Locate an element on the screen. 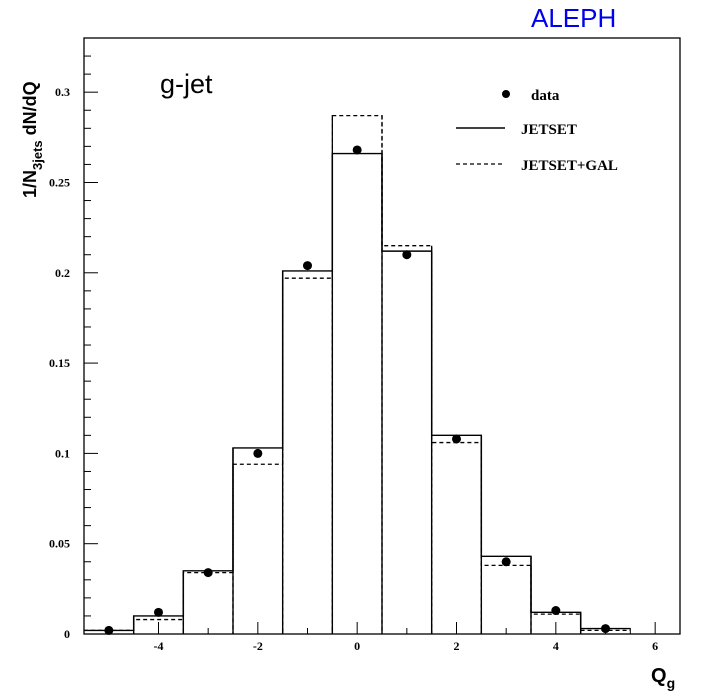  y-tick-label: 0.1 is located at coordinates (62, 453).